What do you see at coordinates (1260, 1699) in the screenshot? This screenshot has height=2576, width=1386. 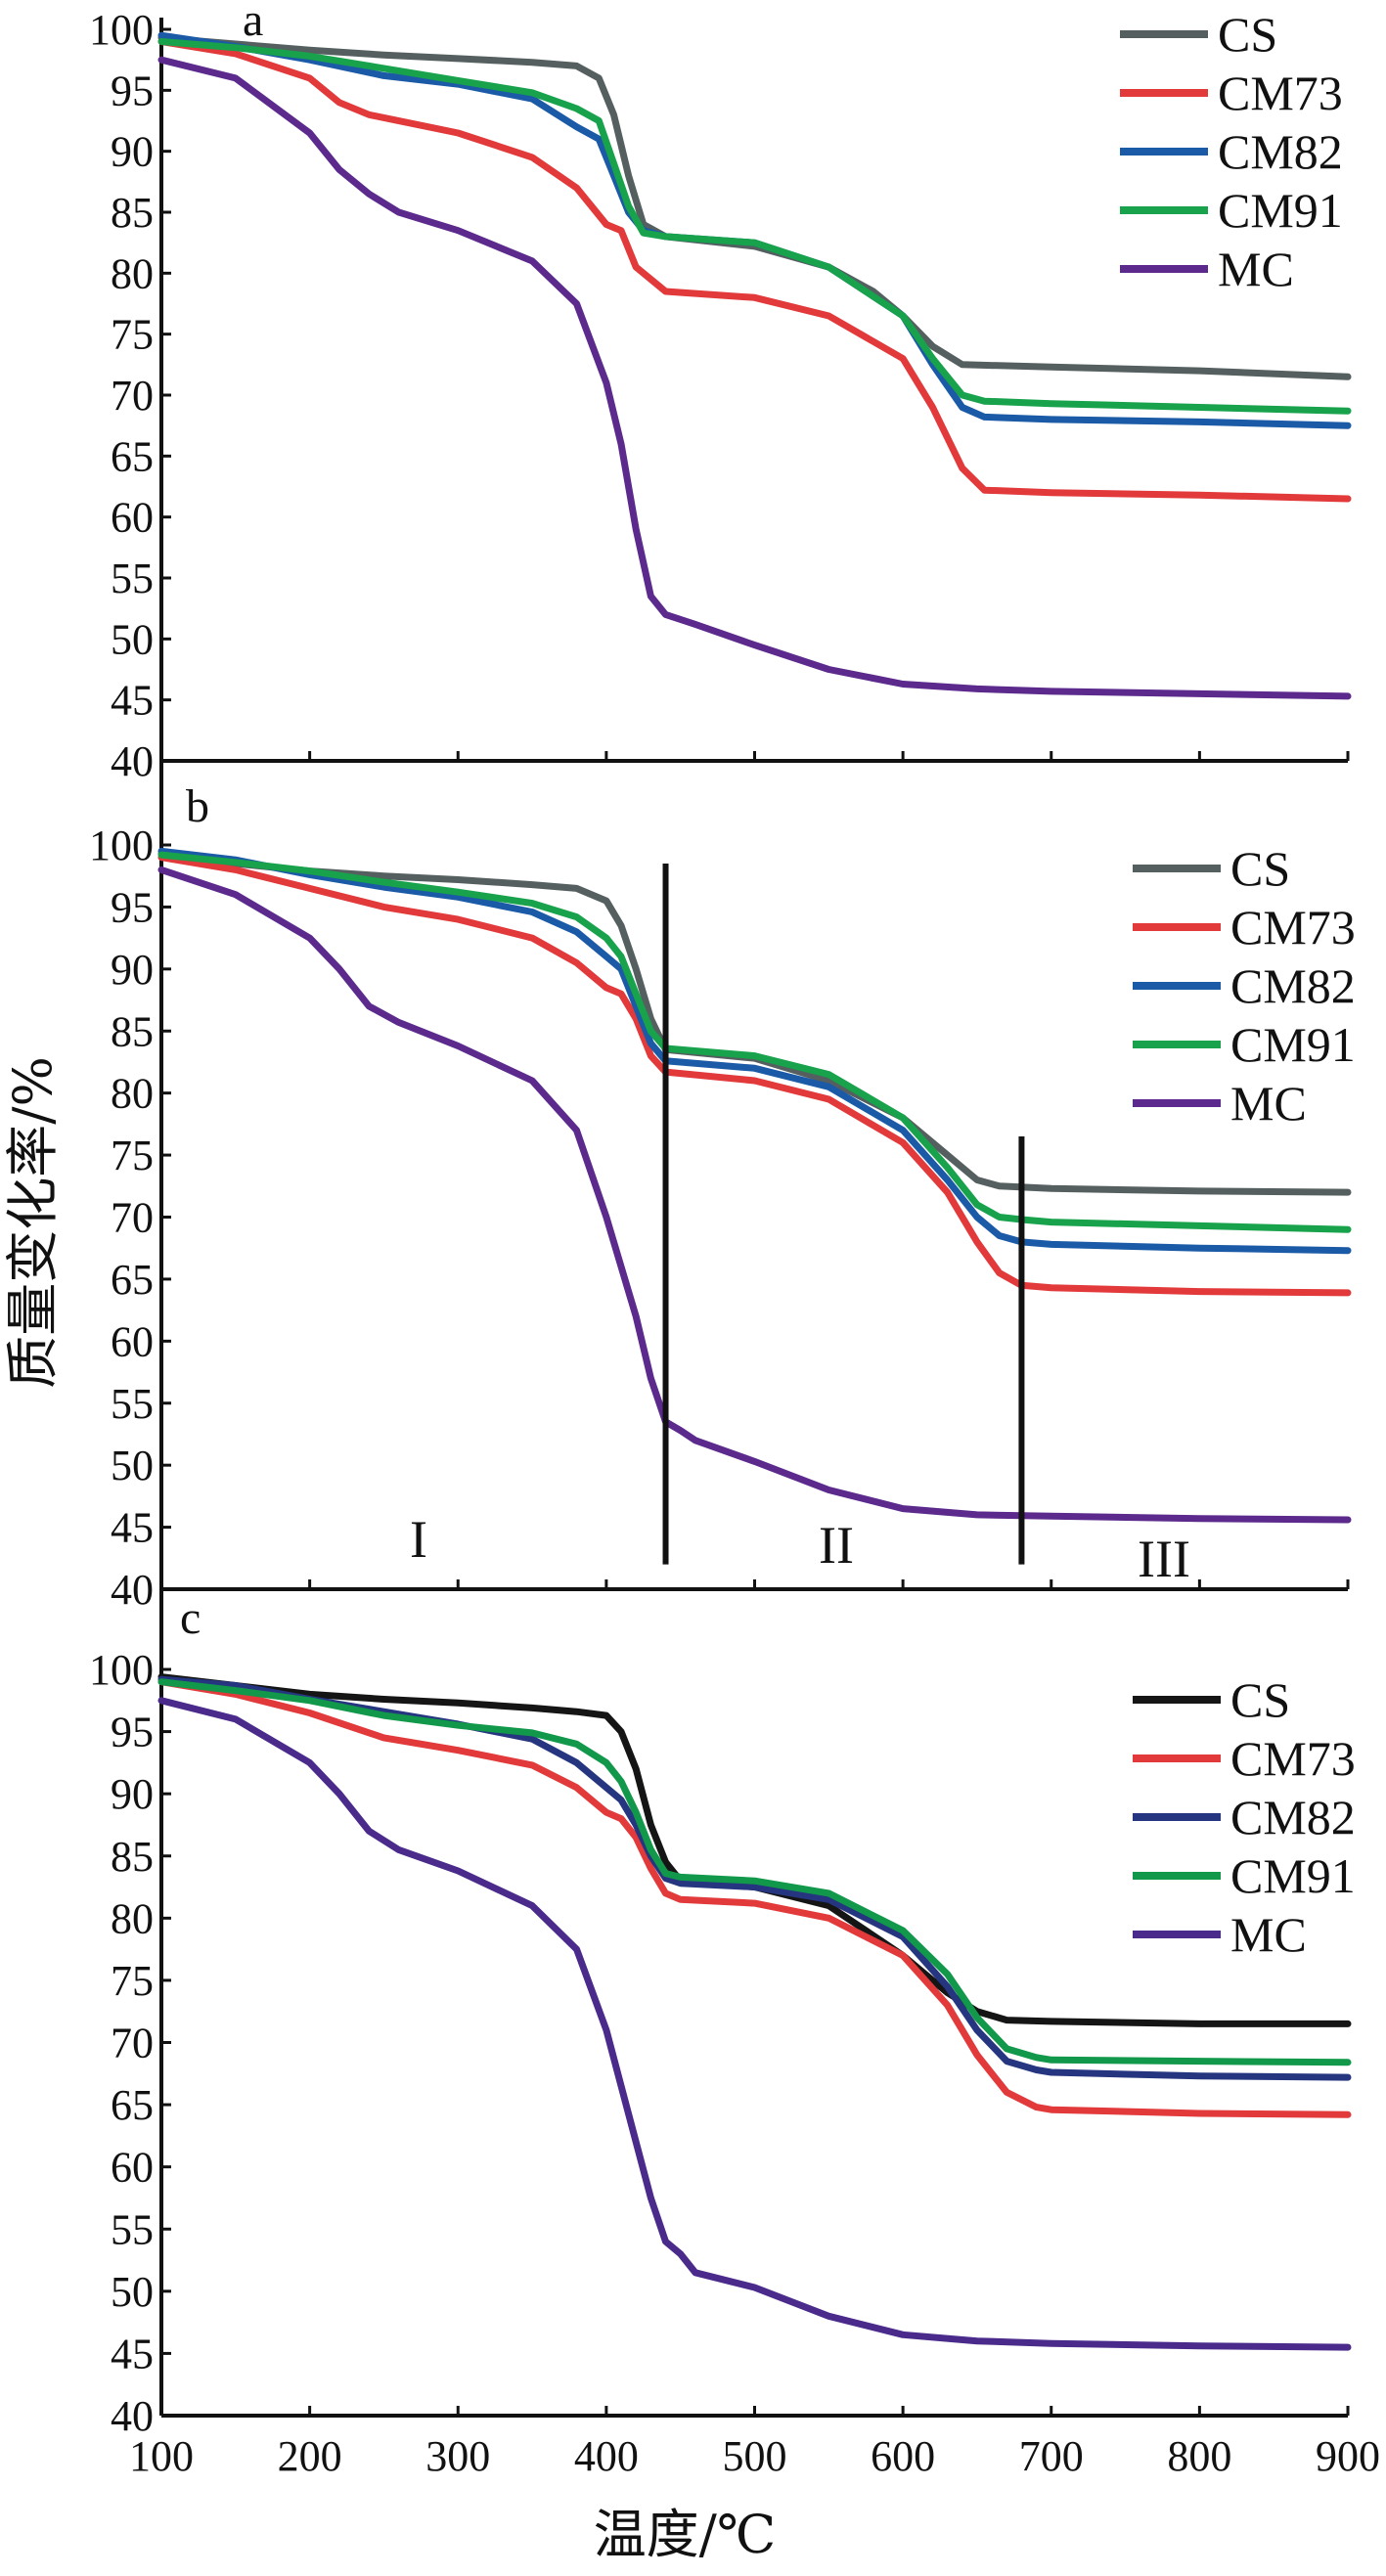 I see `legend-label-cs-c: CS` at bounding box center [1260, 1699].